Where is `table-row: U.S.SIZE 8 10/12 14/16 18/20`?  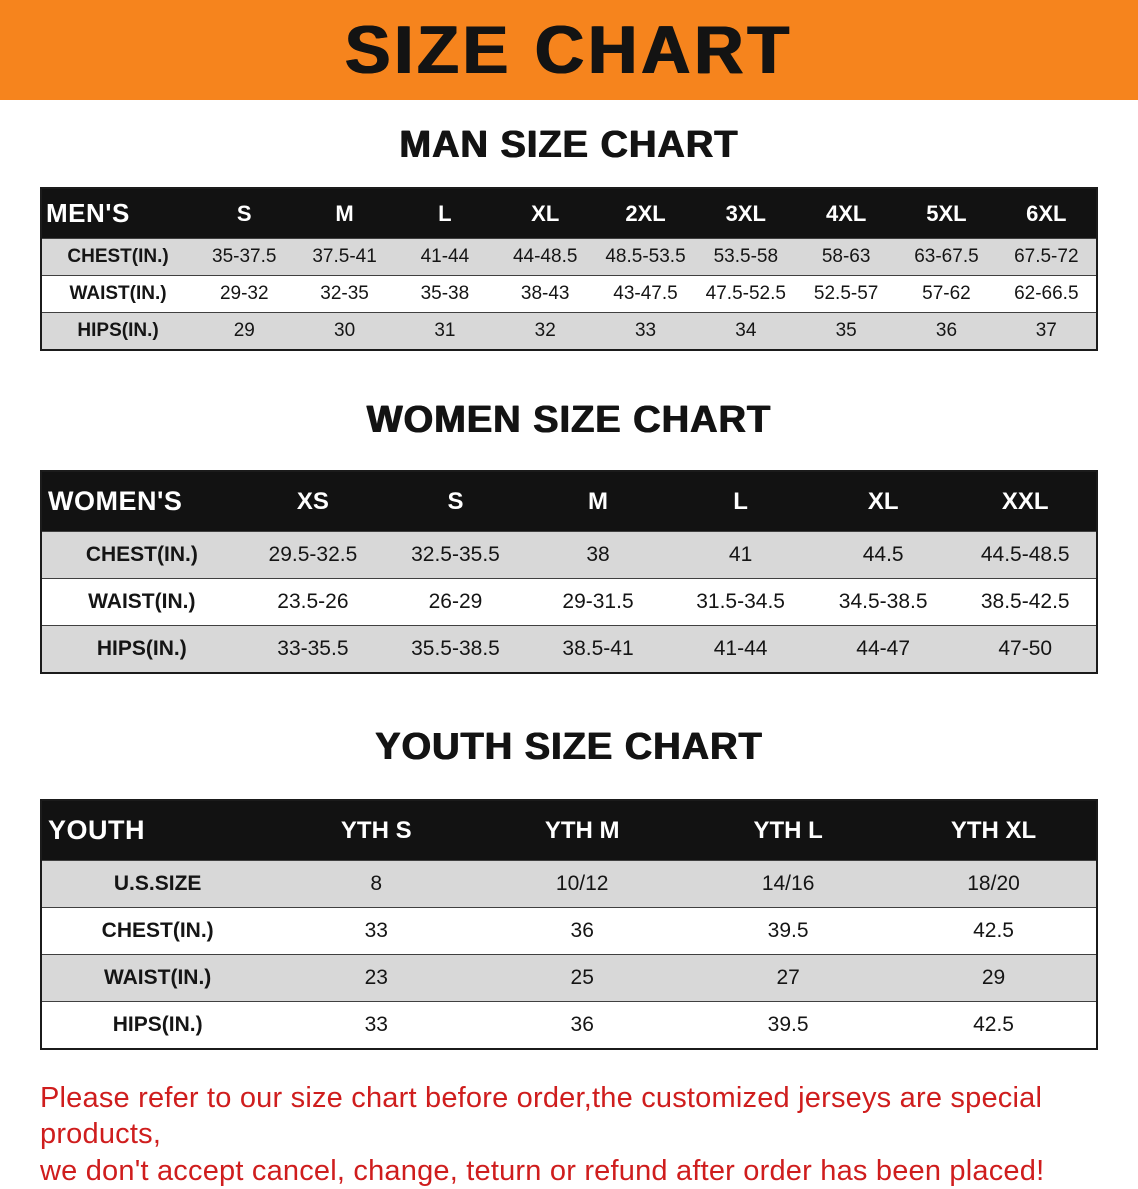
table-row: U.S.SIZE 8 10/12 14/16 18/20 is located at coordinates (569, 884).